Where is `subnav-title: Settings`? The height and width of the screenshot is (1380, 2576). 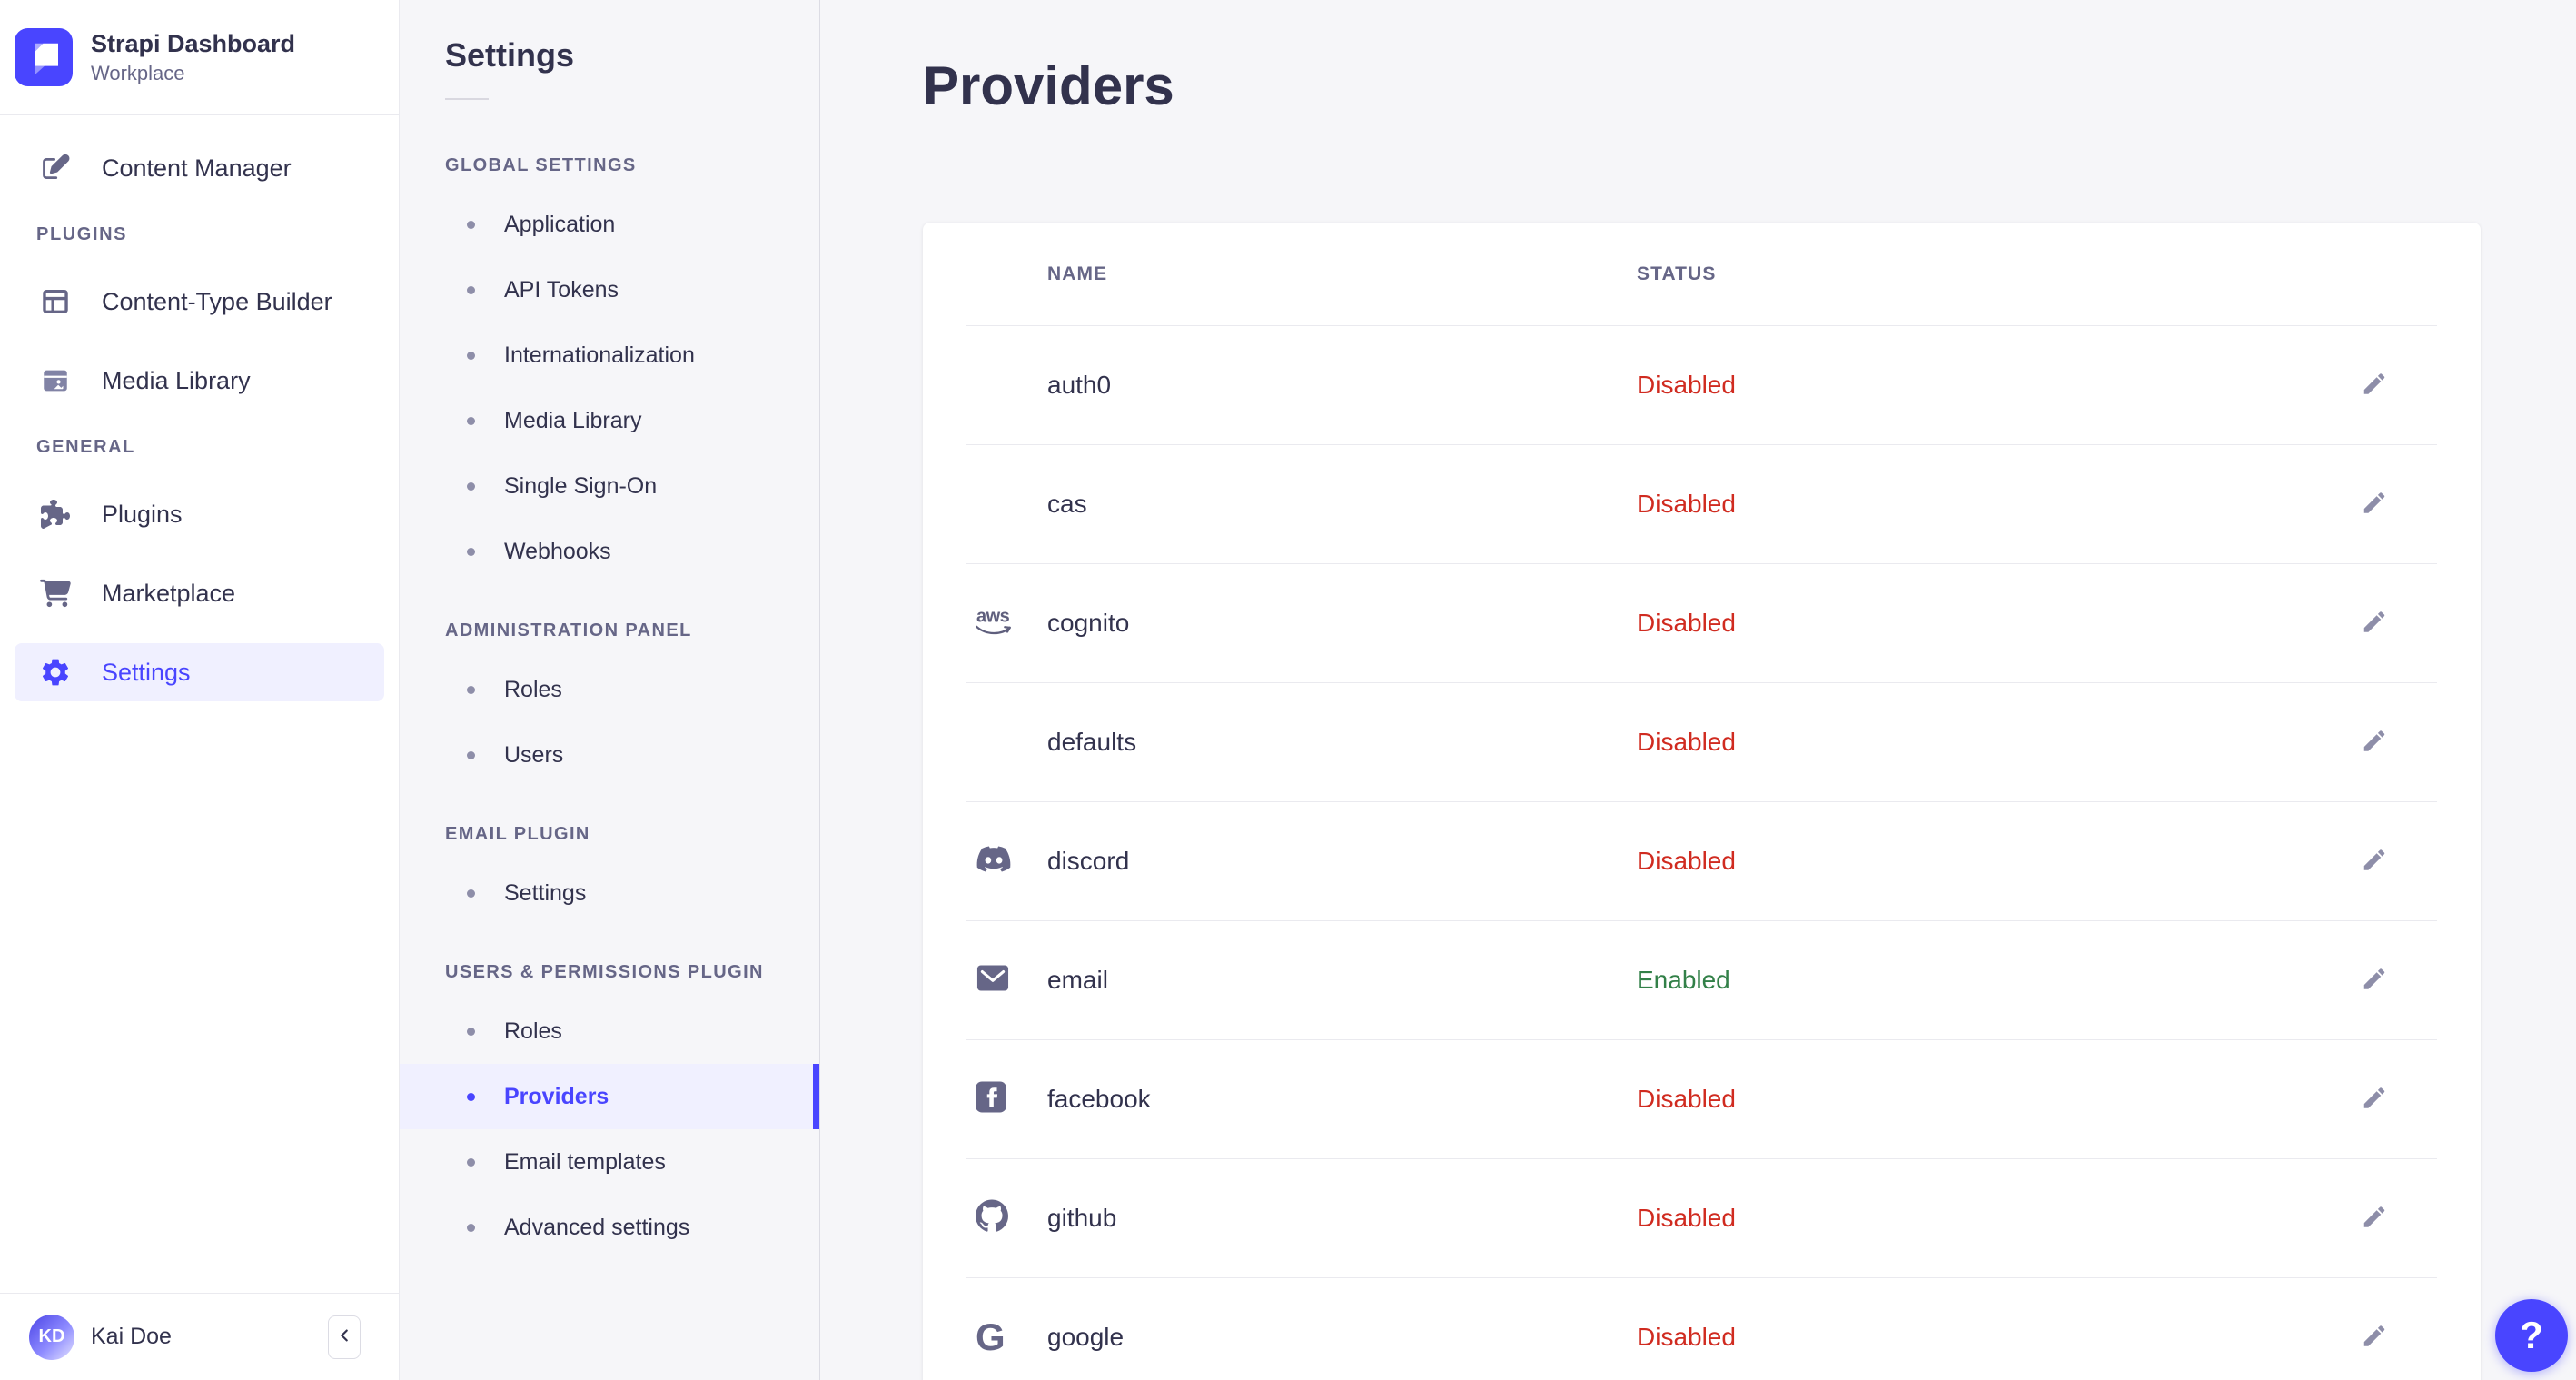
subnav-title: Settings is located at coordinates (510, 55).